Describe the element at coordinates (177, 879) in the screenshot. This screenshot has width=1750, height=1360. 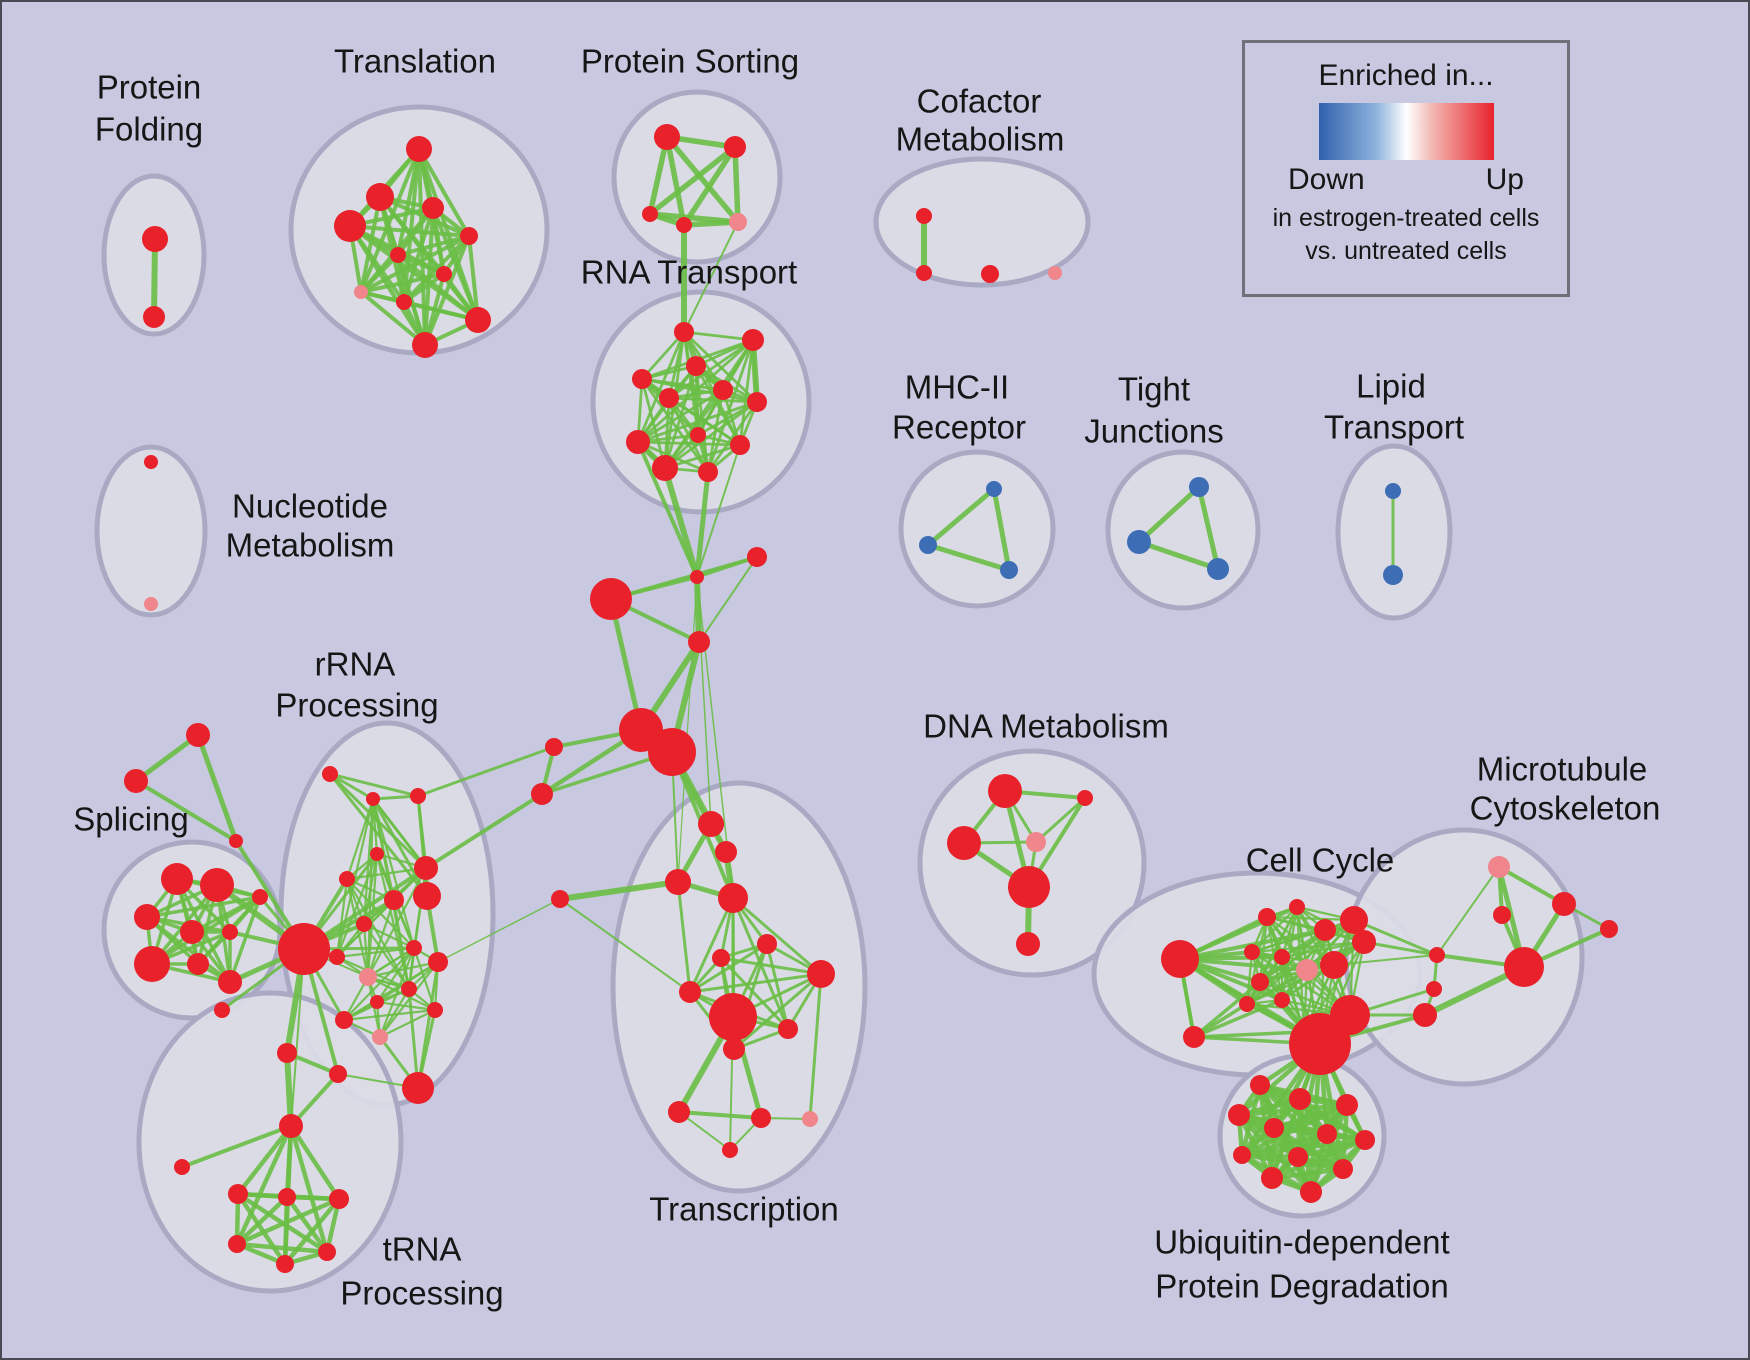
I see `gene-set-node-sp1` at that location.